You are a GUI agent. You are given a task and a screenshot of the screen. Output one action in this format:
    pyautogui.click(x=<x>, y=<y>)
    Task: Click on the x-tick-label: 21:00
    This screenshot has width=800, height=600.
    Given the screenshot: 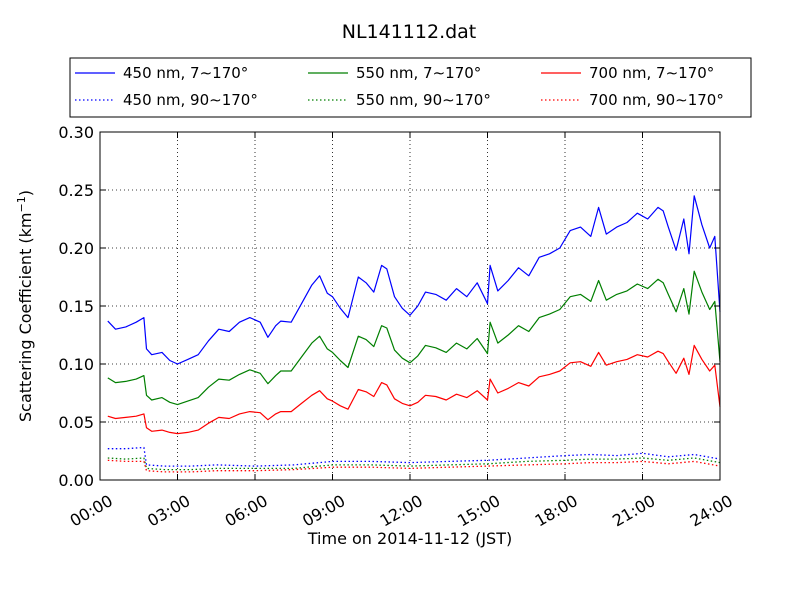 What is the action you would take?
    pyautogui.click(x=633, y=511)
    